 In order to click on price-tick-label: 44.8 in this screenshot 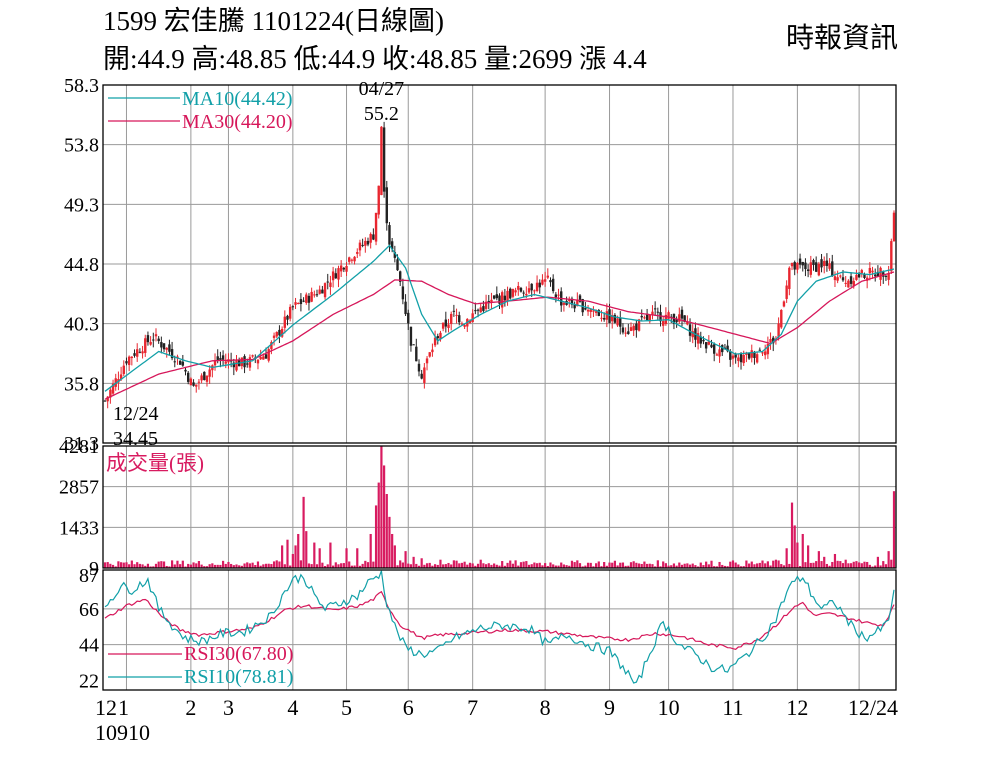, I will do `click(81, 265)`.